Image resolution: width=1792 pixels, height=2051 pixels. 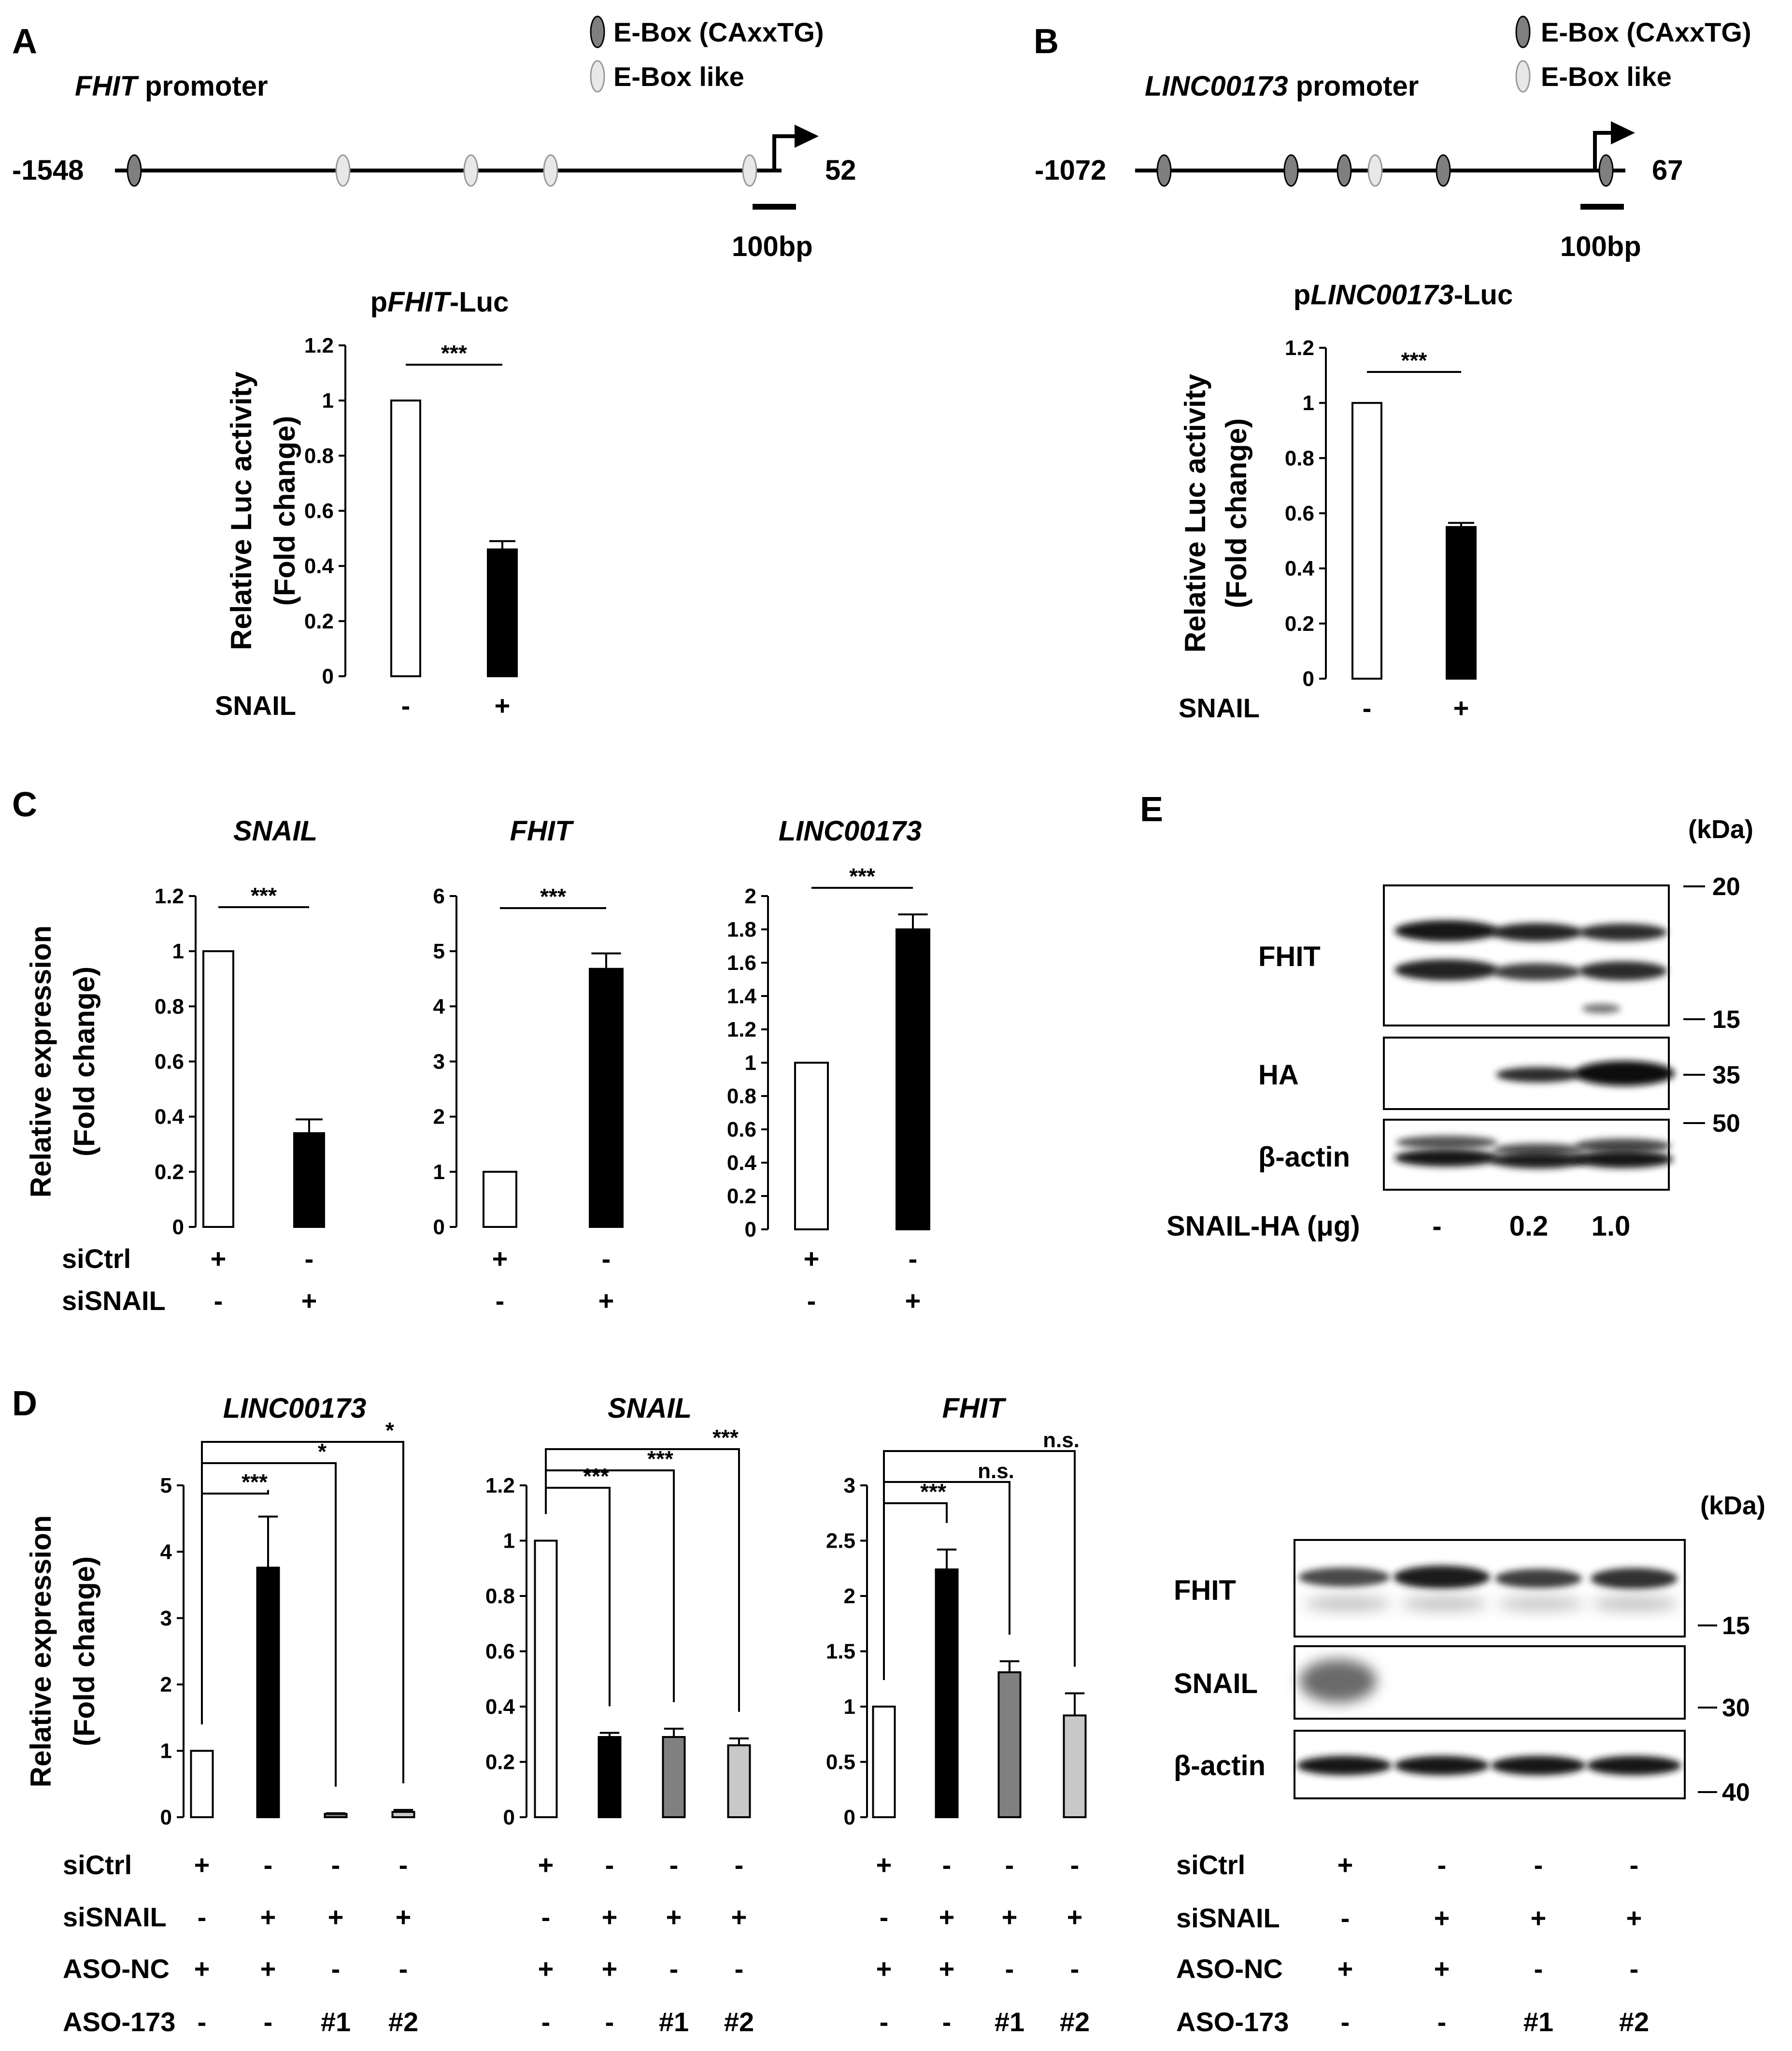 I want to click on tss-arrowhead-linc00173, so click(x=1623, y=132).